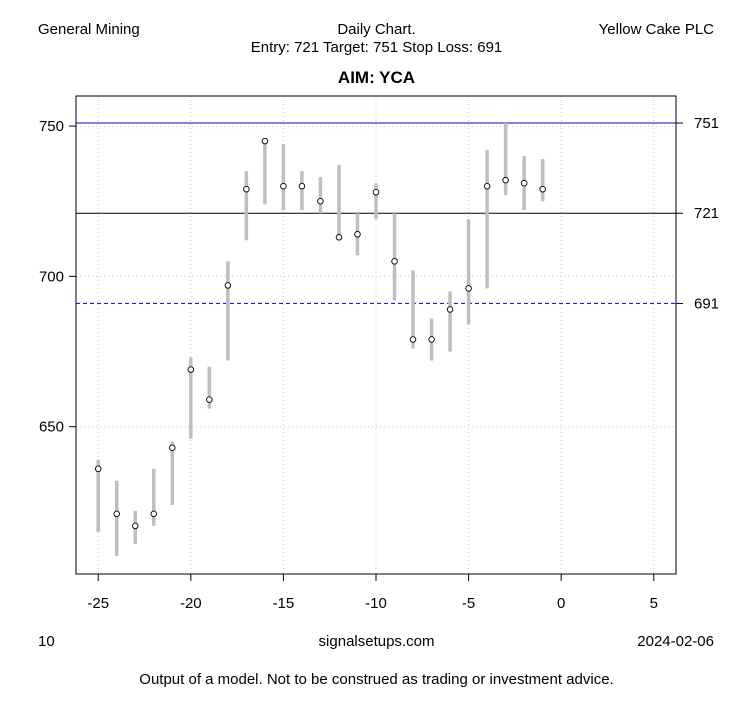  I want to click on x-tick-label: -10, so click(376, 603).